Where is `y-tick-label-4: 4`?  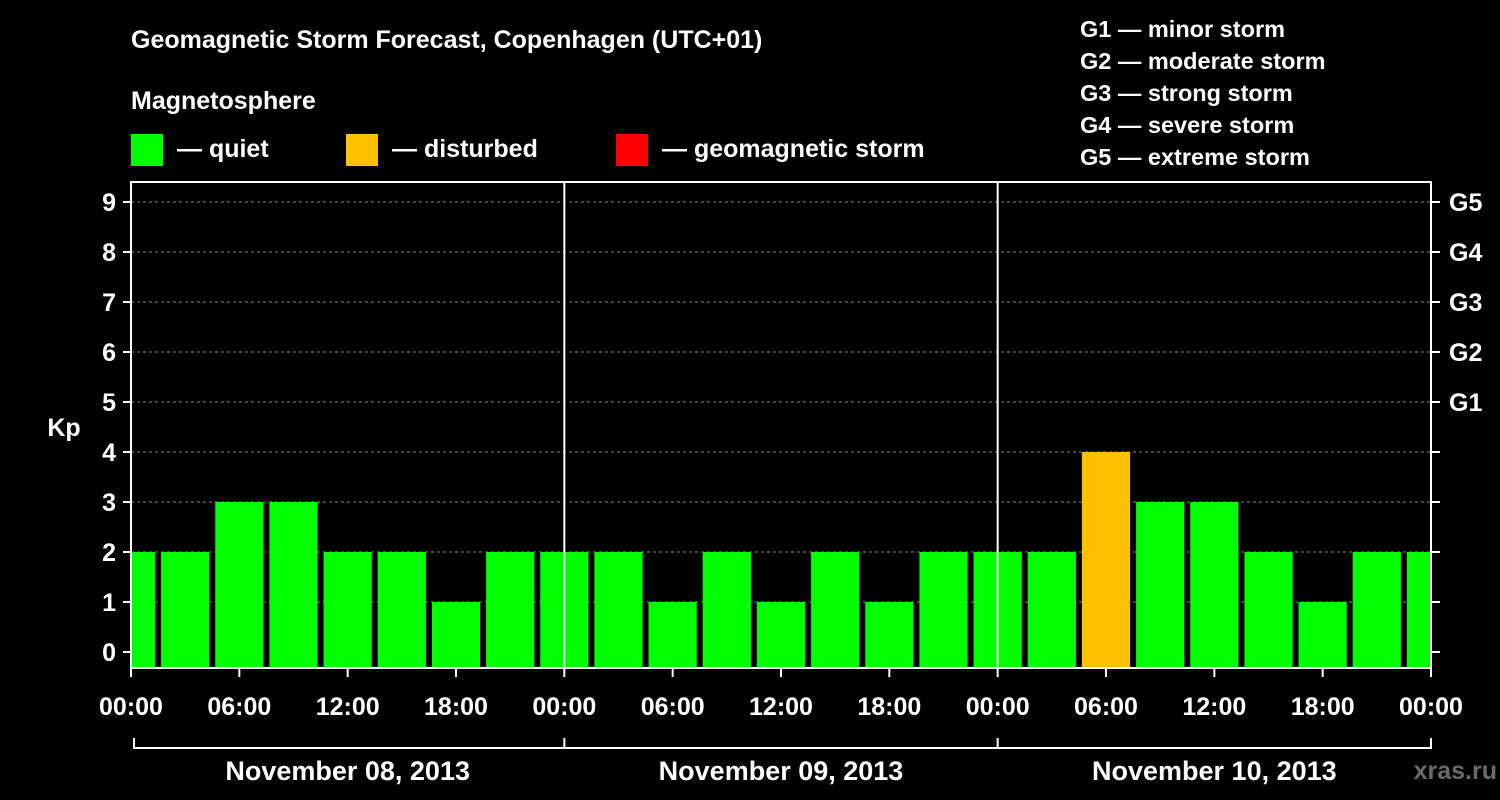 y-tick-label-4: 4 is located at coordinates (109, 453).